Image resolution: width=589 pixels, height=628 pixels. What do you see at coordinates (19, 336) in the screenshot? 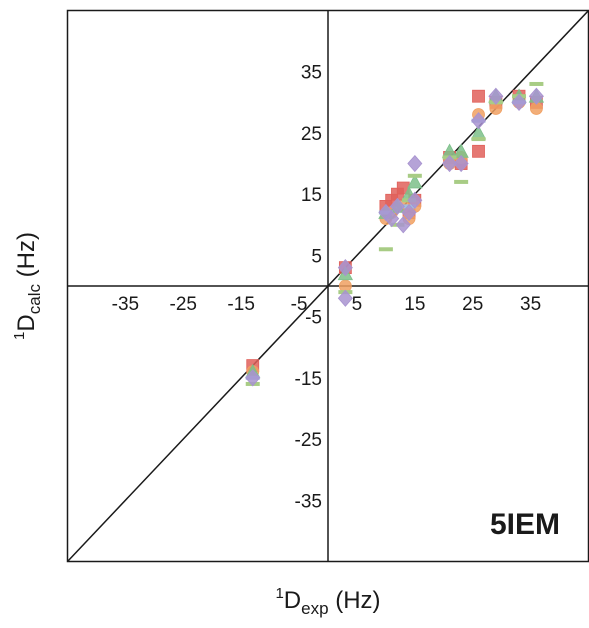
I see `y-axis-title-prefix: 1` at bounding box center [19, 336].